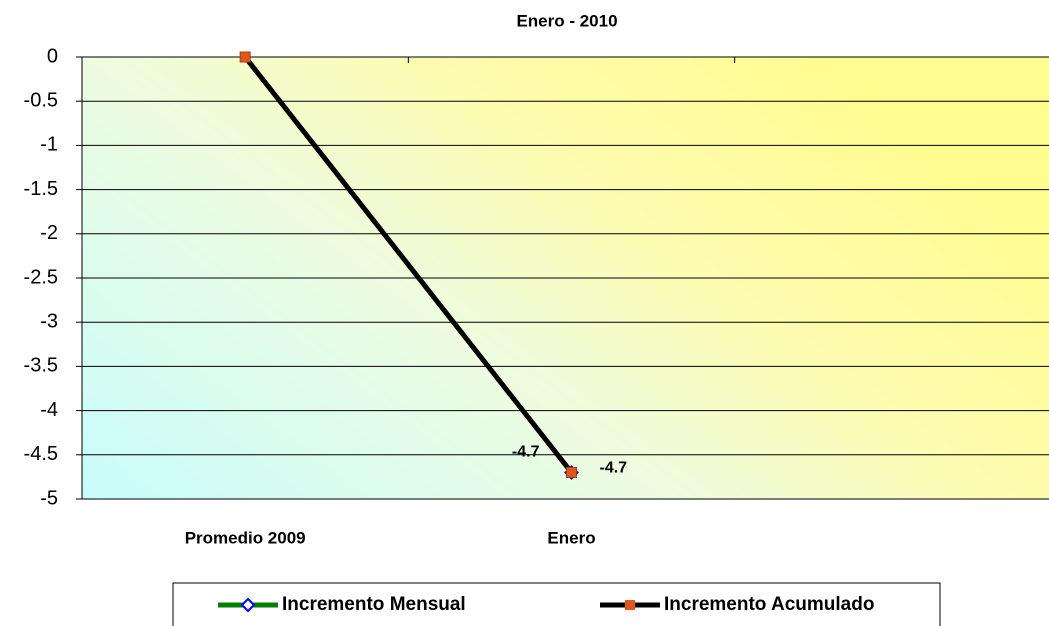  What do you see at coordinates (41, 277) in the screenshot?
I see `y-tick-label: -2.5` at bounding box center [41, 277].